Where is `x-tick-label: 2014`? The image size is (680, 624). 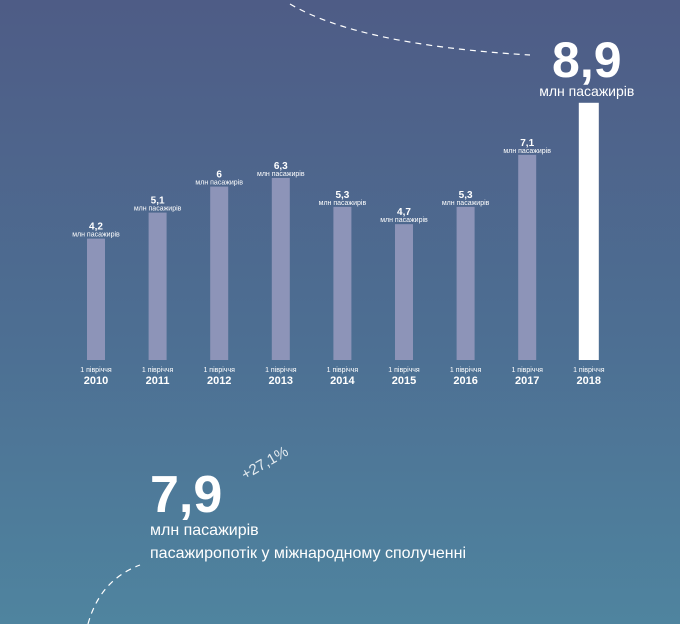 x-tick-label: 2014 is located at coordinates (342, 381).